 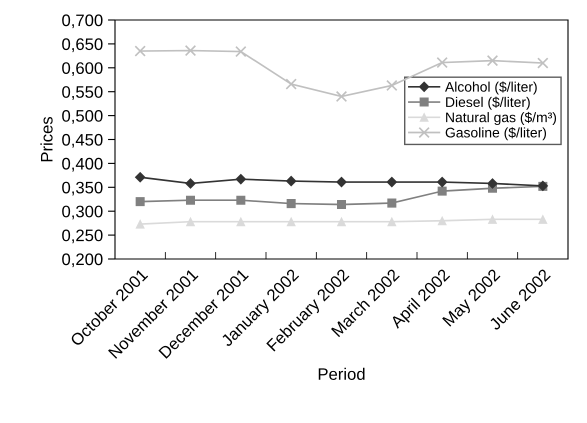 What do you see at coordinates (496, 133) in the screenshot?
I see `legend-label: Gasoline ($/liter)` at bounding box center [496, 133].